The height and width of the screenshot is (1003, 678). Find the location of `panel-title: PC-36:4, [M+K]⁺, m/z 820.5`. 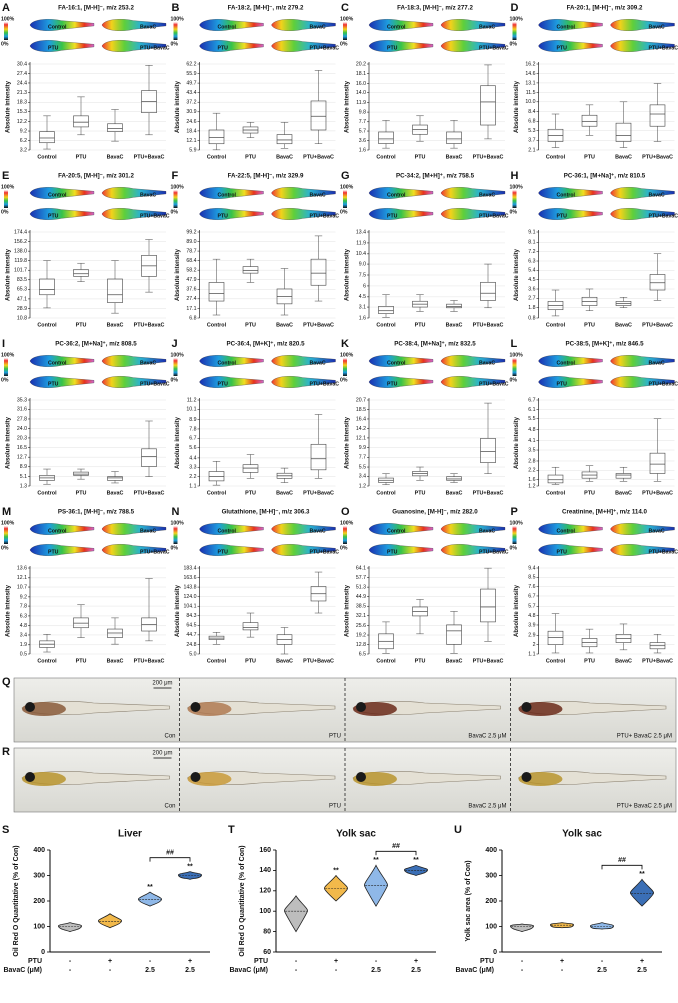

panel-title: PC-36:4, [M+K]⁺, m/z 820.5 is located at coordinates (265, 344).